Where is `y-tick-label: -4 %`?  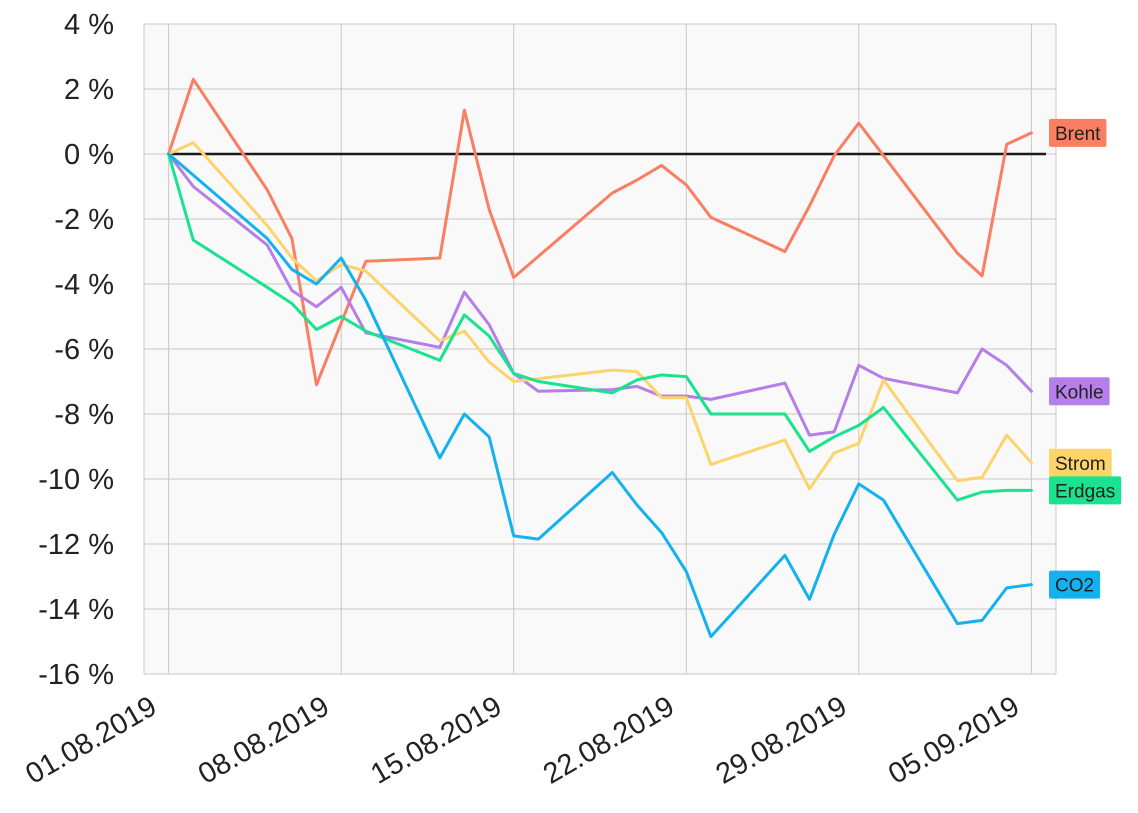 y-tick-label: -4 % is located at coordinates (84, 285).